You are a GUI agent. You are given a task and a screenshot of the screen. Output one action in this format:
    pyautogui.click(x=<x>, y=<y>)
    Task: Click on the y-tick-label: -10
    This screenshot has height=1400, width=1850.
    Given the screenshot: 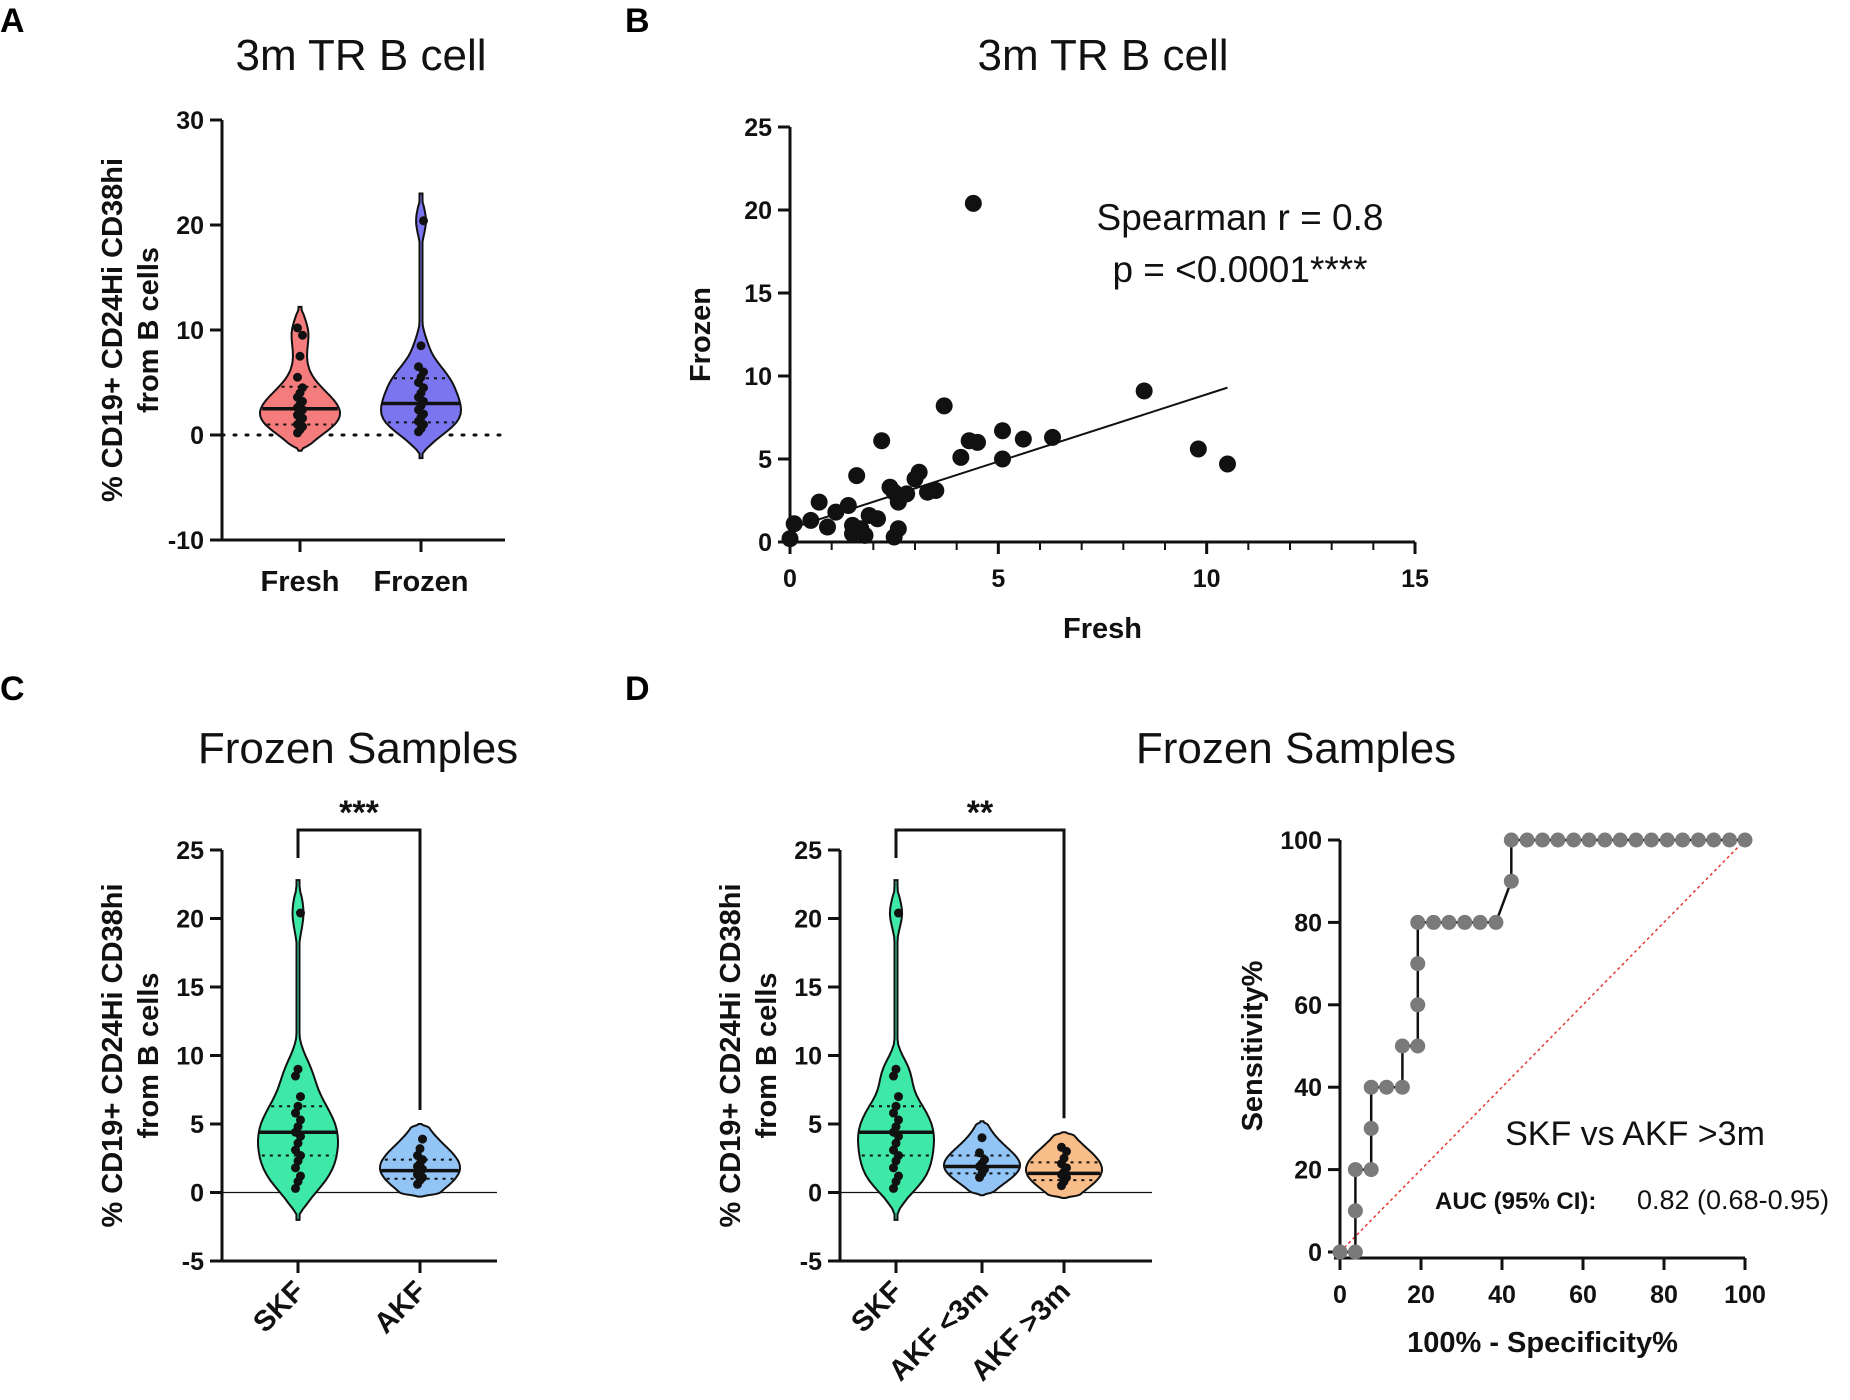 What is the action you would take?
    pyautogui.click(x=186, y=541)
    